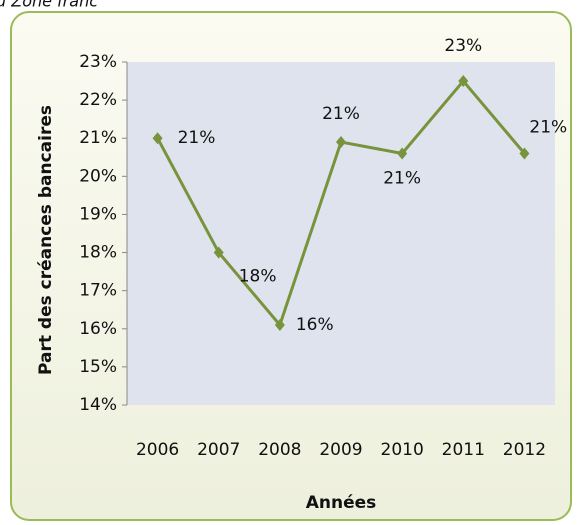 This screenshot has height=525, width=580. Describe the element at coordinates (402, 450) in the screenshot. I see `x-tick-label: 2010` at that location.